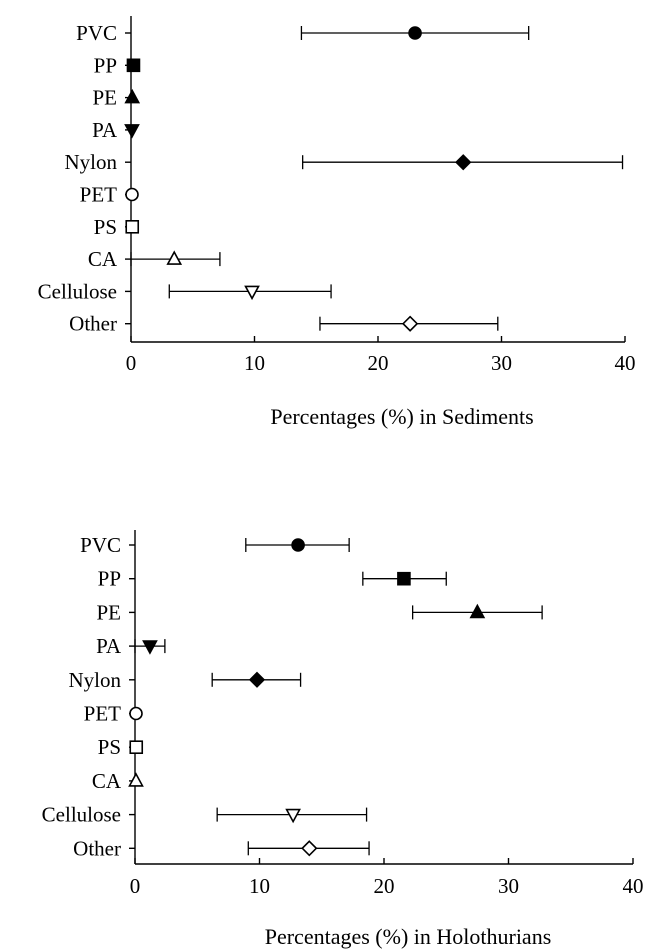 This screenshot has height=951, width=654. I want to click on x-axis-title: Percentages (%) in Holothurians, so click(408, 936).